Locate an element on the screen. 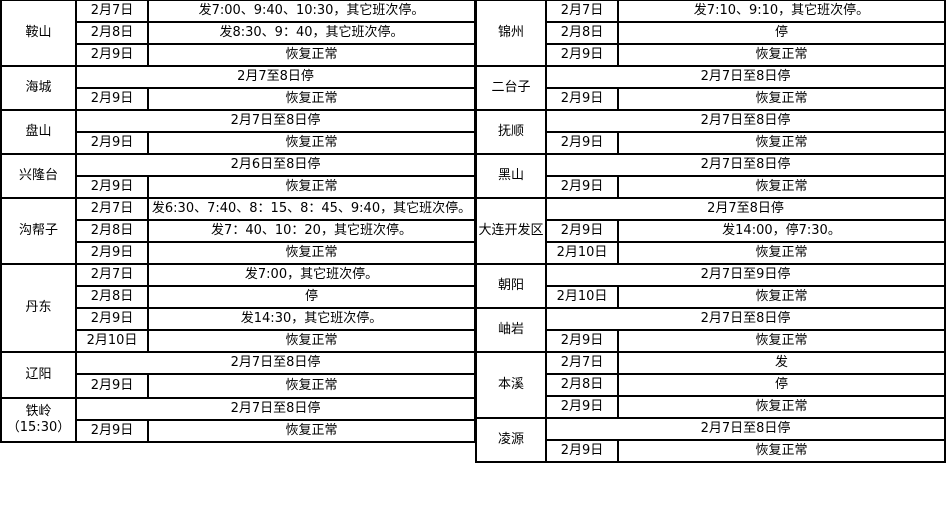 The height and width of the screenshot is (506, 946). table-row: 二台子 2月7日至8日停 is located at coordinates (710, 88).